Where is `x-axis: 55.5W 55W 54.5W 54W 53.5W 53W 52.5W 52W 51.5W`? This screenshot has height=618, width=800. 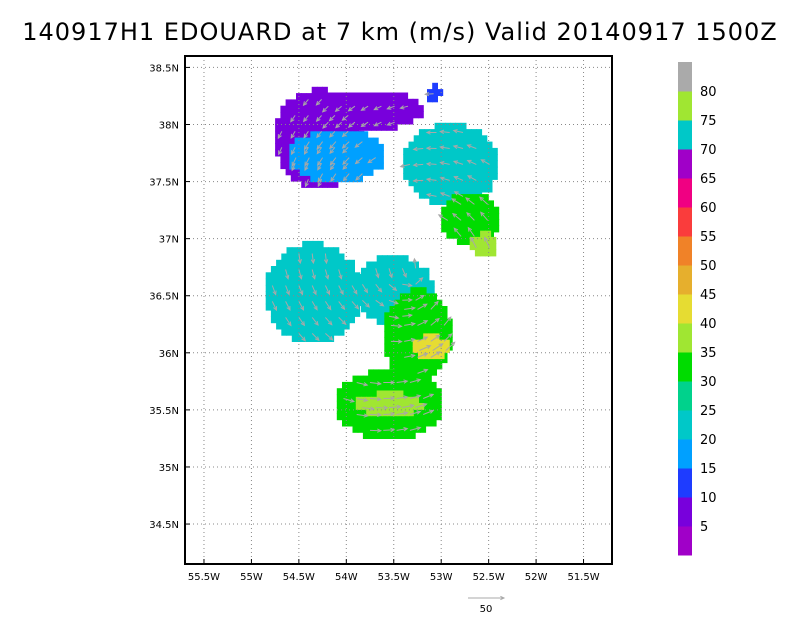
x-axis: 55.5W 55W 54.5W 54W 53.5W 53W 52.5W 52W 51.5W is located at coordinates (394, 571).